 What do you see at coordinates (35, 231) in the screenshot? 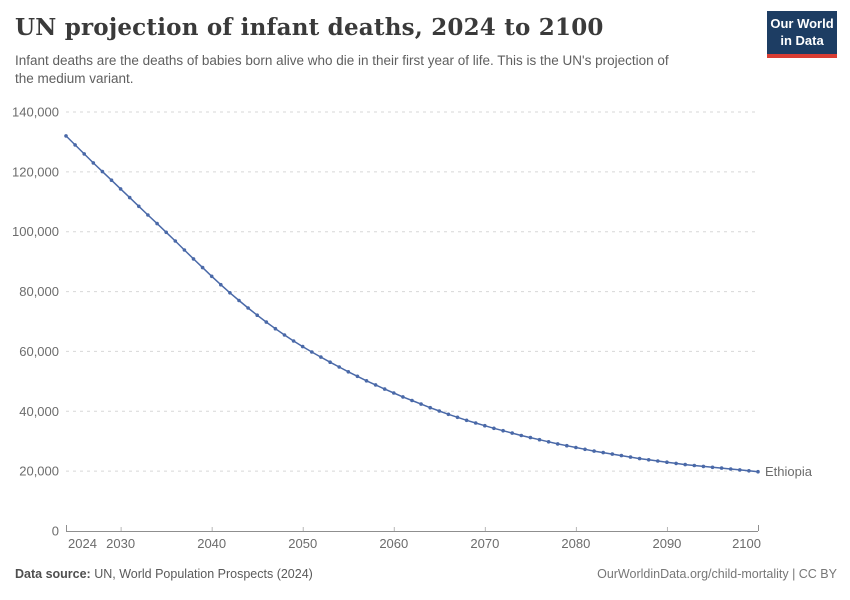
I see `y-axis-label: 100,000` at bounding box center [35, 231].